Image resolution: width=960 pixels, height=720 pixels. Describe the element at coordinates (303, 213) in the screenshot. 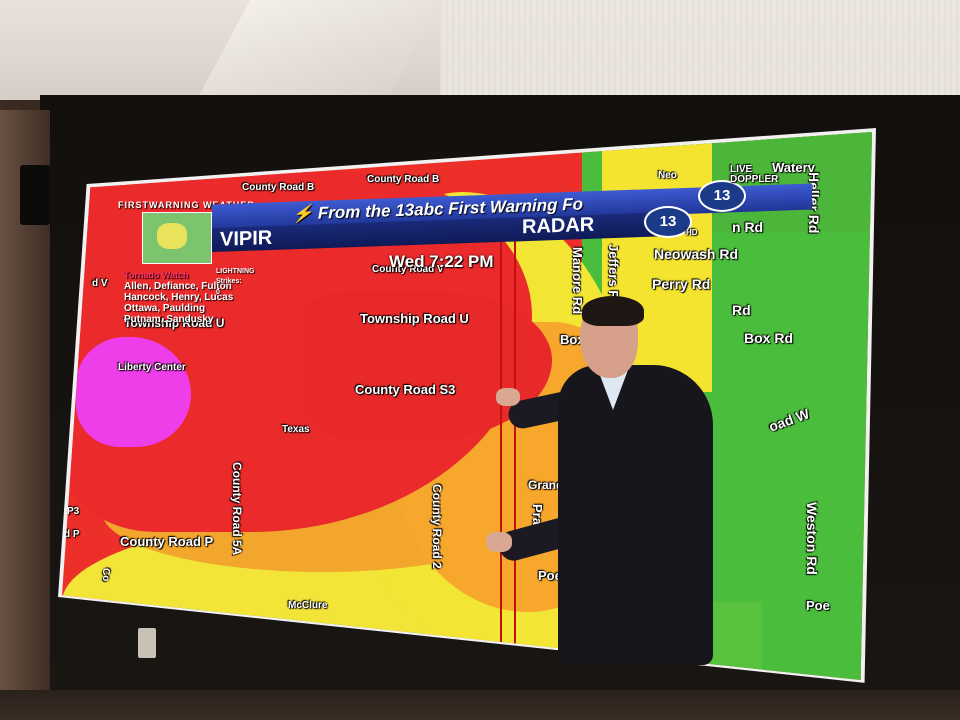

I see `lightning-icon: ⚡` at that location.